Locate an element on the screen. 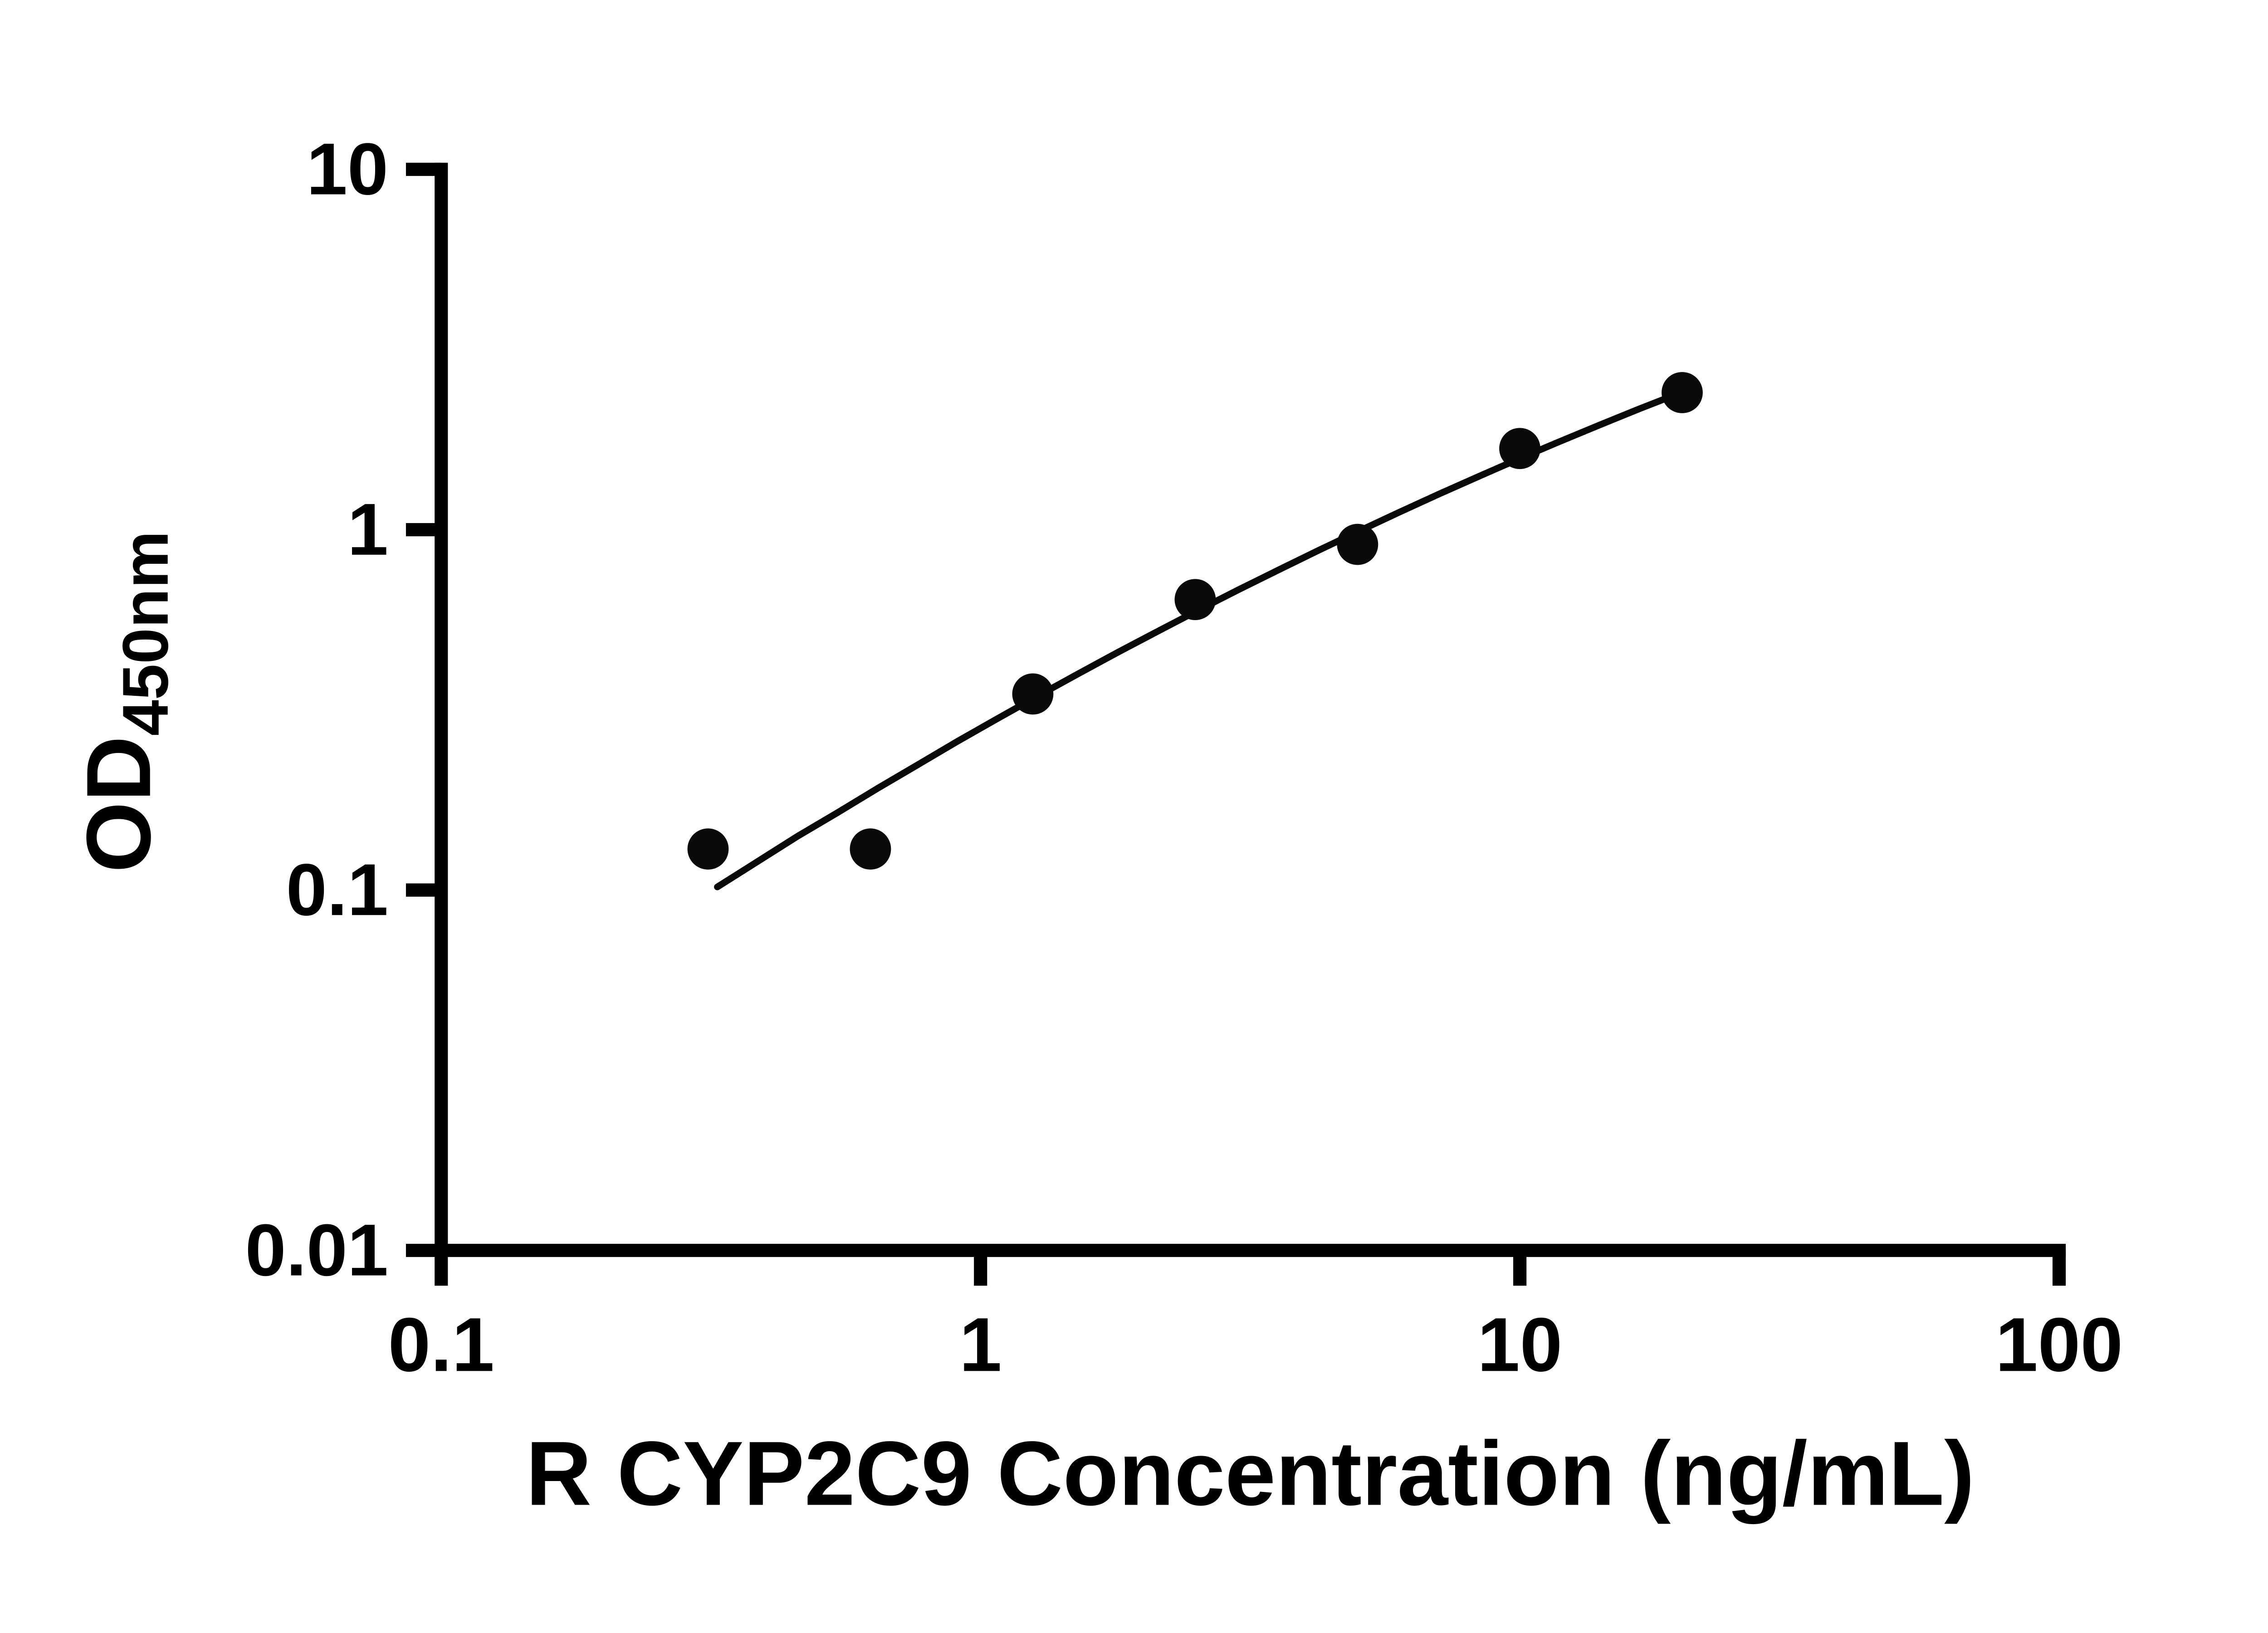 The width and height of the screenshot is (2268, 1633). y-axis-title: OD450nm is located at coordinates (125, 702).